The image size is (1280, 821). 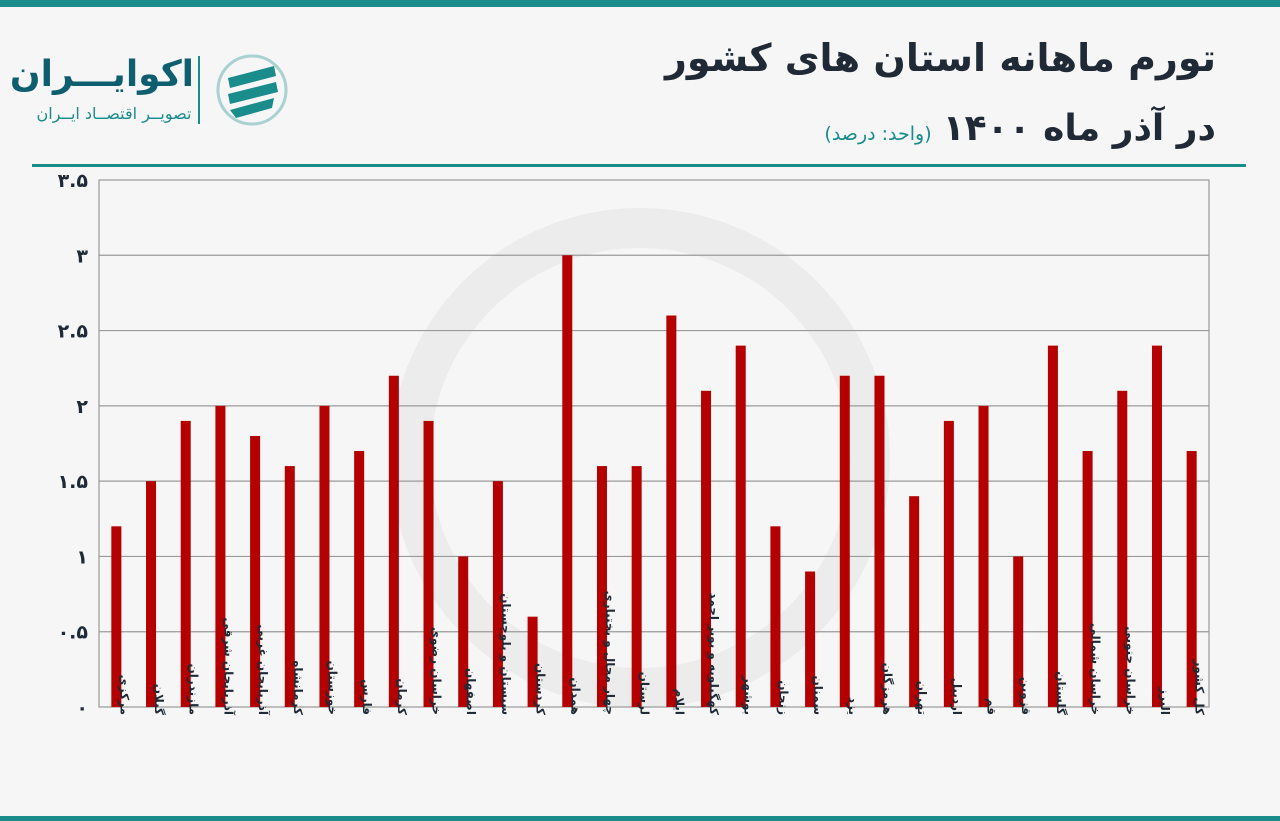 I want to click on x-tick-label: همدان, so click(x=575, y=696).